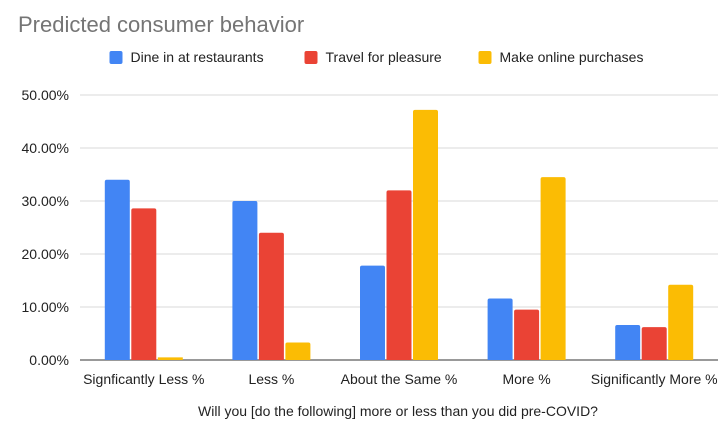 This screenshot has width=726, height=432. What do you see at coordinates (45, 148) in the screenshot?
I see `y-tick-label: 40.00%` at bounding box center [45, 148].